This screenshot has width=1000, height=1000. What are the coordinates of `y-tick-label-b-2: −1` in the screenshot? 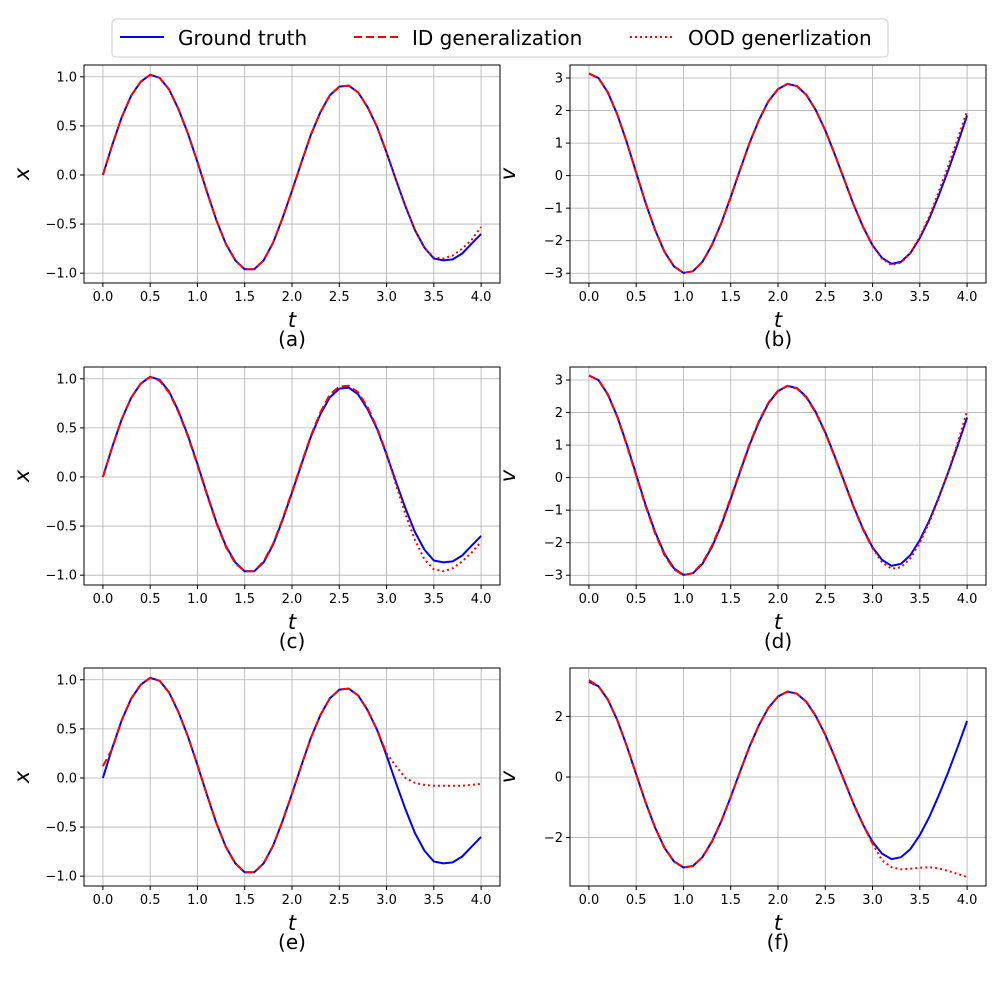 It's located at (553, 209).